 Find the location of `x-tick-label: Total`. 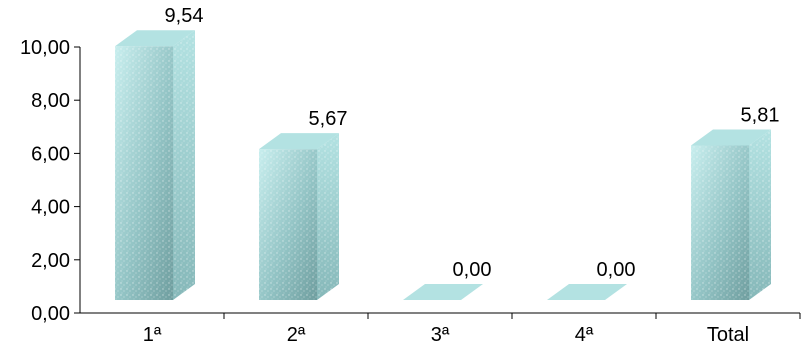

x-tick-label: Total is located at coordinates (728, 335).